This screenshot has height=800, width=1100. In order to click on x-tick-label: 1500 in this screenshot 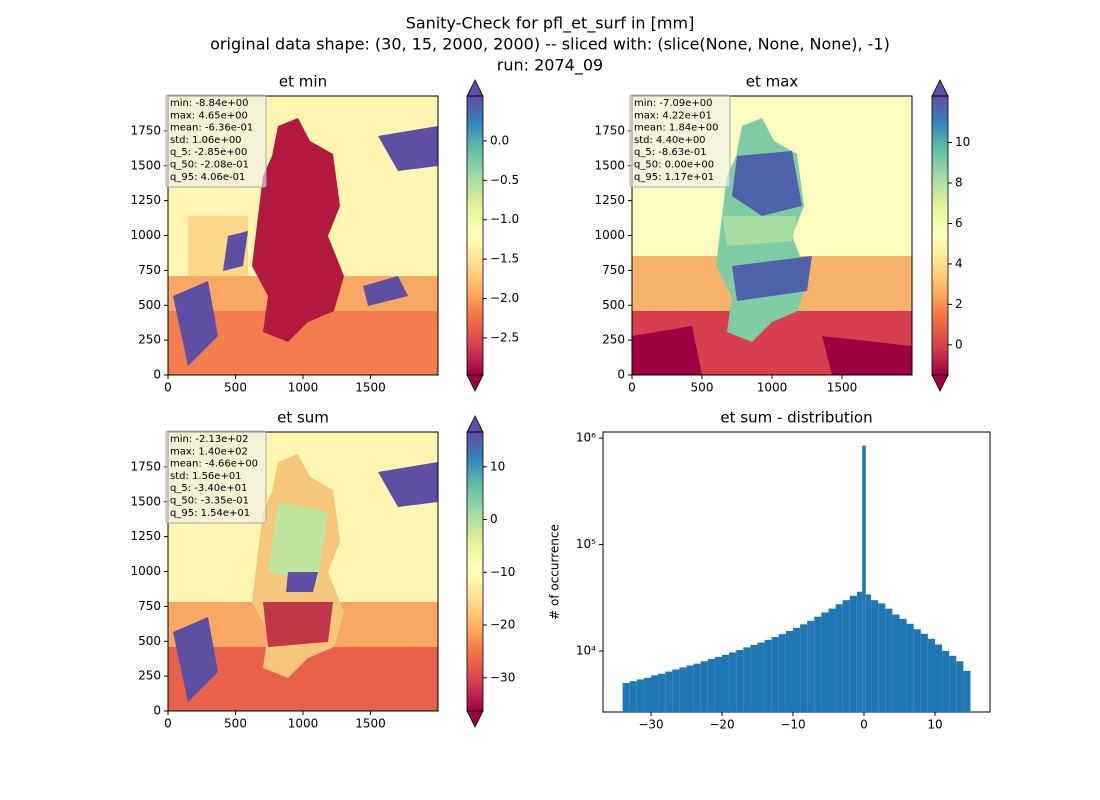, I will do `click(842, 388)`.